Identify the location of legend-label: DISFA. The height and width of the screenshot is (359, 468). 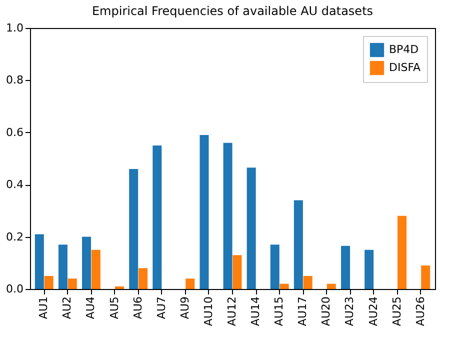
(405, 67).